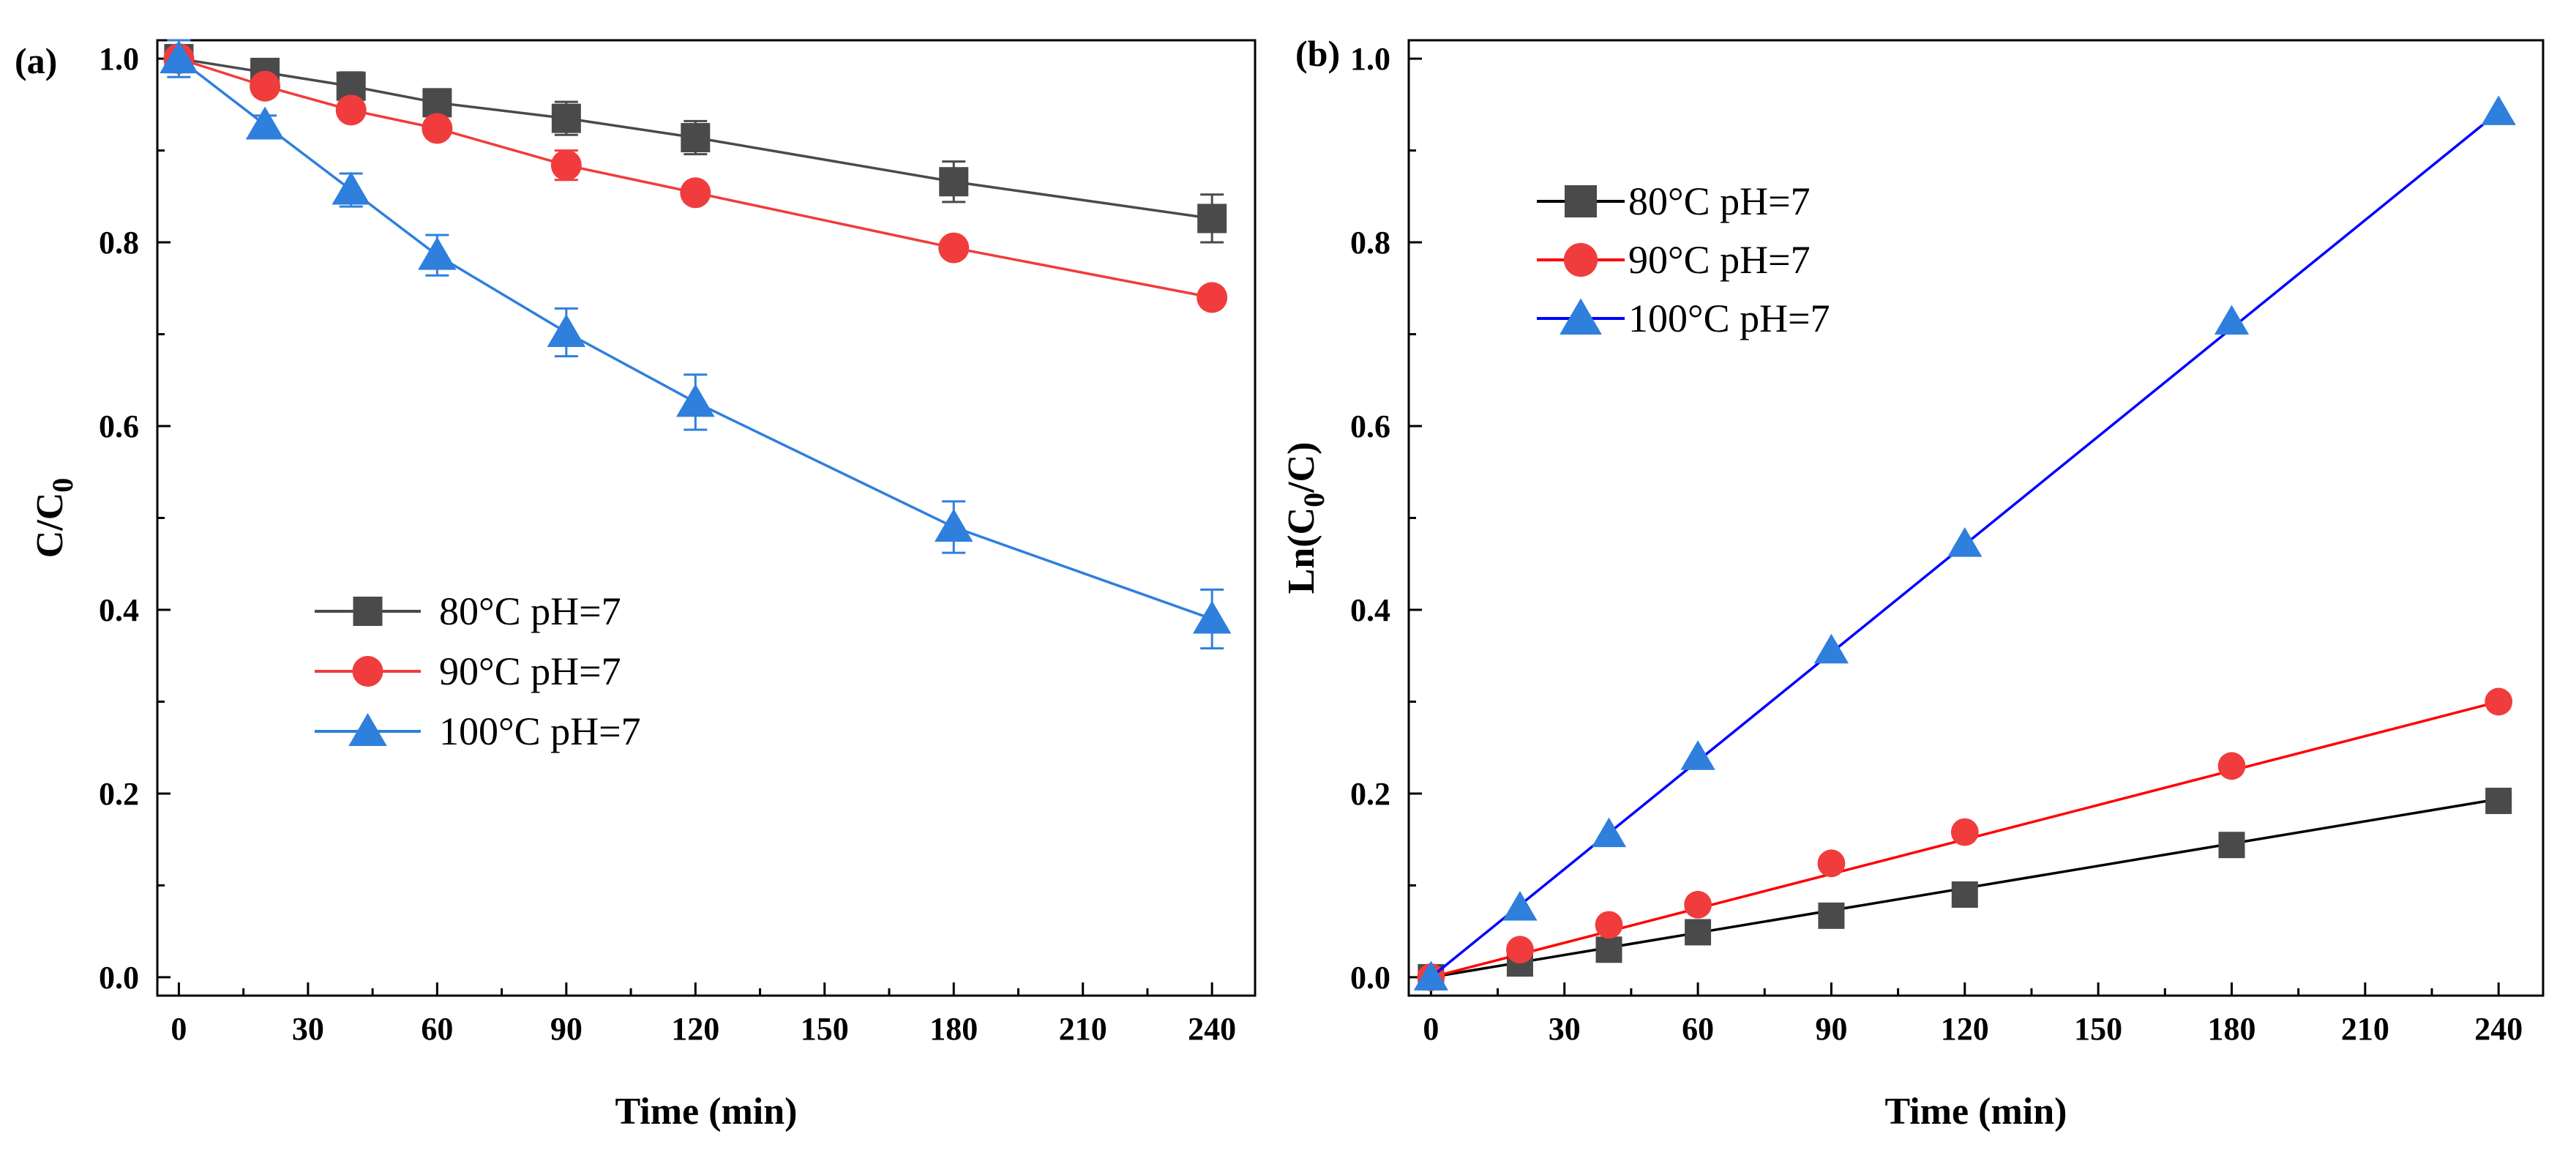 This screenshot has width=2576, height=1164. Describe the element at coordinates (1565, 1029) in the screenshot. I see `x-tick-label: 30` at that location.